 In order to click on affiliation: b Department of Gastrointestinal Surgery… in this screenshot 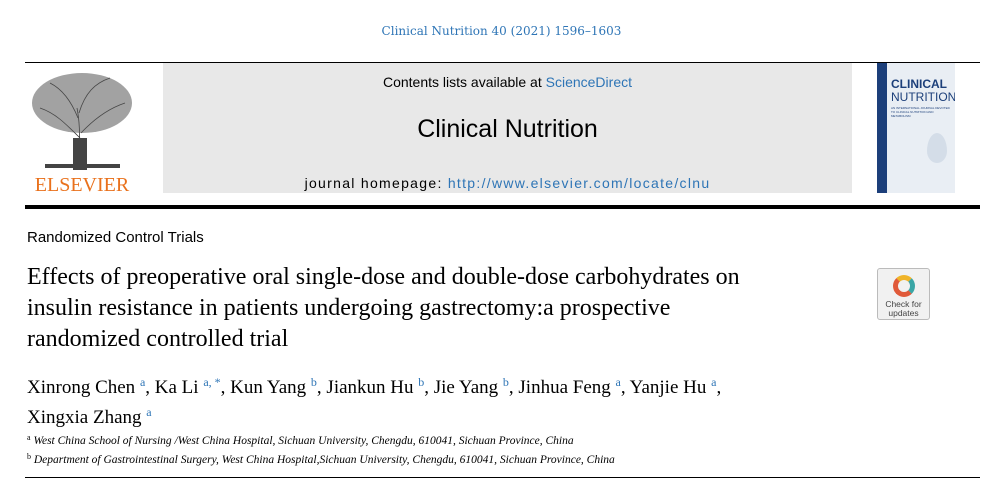, I will do `click(321, 458)`.